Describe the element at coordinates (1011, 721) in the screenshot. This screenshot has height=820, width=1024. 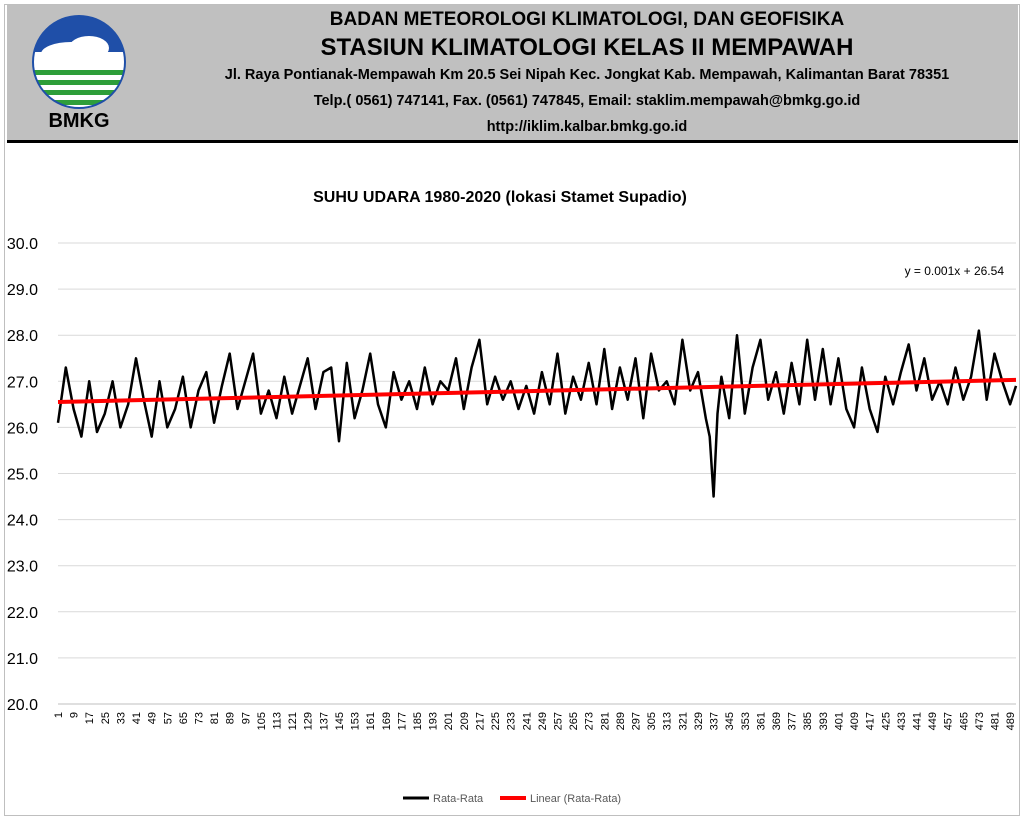
I see `x-tick-label: 489` at that location.